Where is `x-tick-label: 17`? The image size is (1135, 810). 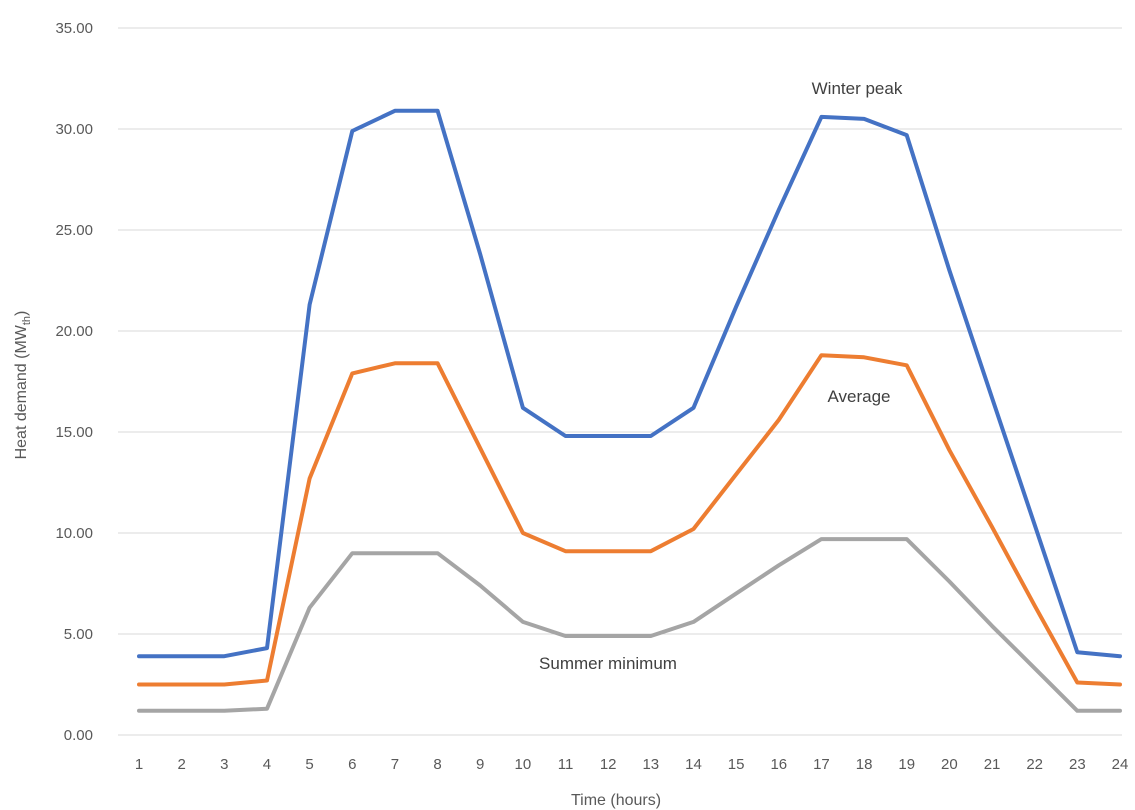 x-tick-label: 17 is located at coordinates (821, 764).